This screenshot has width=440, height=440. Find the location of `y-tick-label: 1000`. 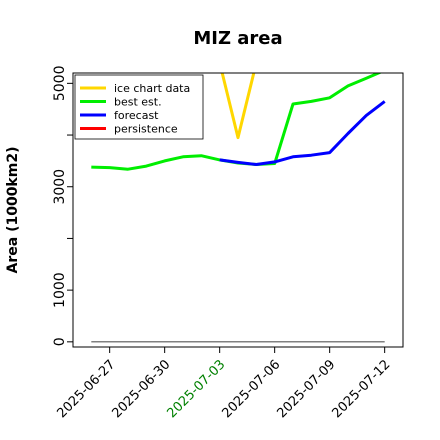

y-tick-label: 1000 is located at coordinates (60, 290).